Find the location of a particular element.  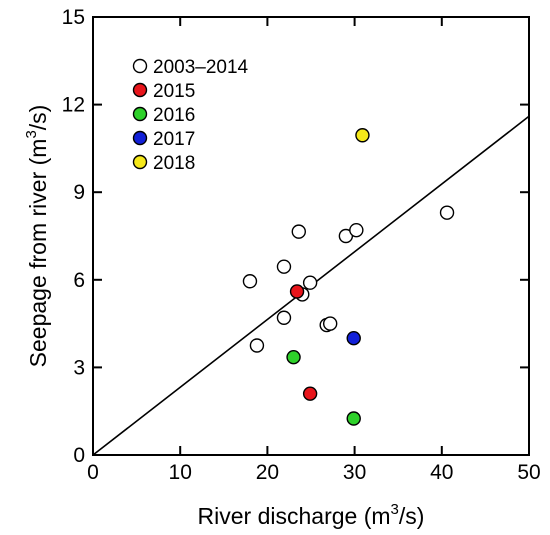

x-tick-label: 10 is located at coordinates (180, 472).